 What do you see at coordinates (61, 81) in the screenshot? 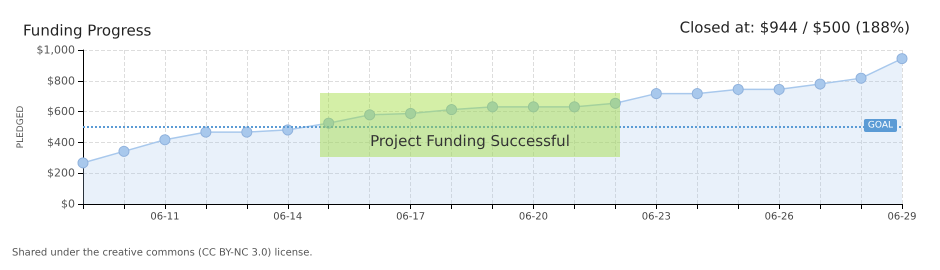
I see `y-tick-label: $800` at bounding box center [61, 81].